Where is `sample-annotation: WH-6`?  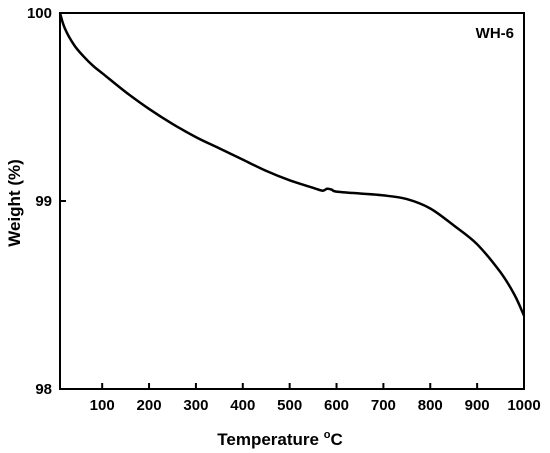 sample-annotation: WH-6 is located at coordinates (495, 33).